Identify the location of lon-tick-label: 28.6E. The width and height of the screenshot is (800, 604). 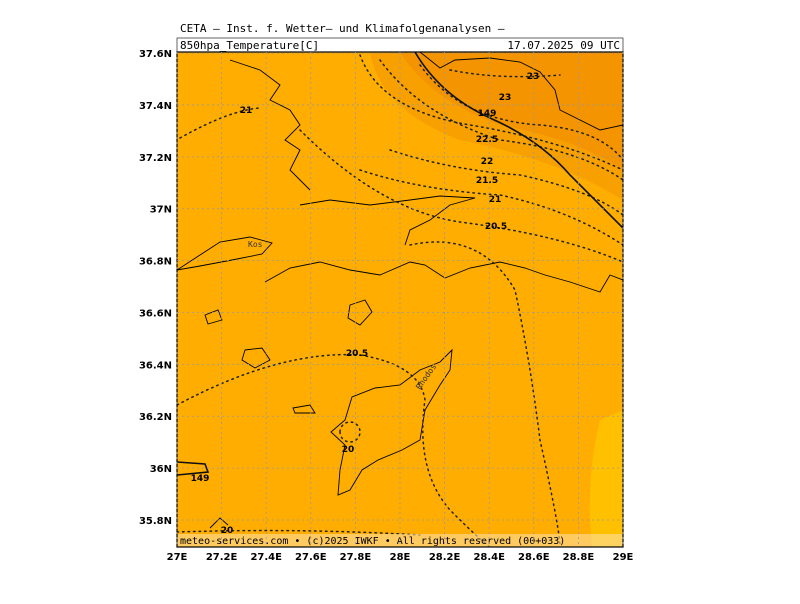
(534, 557).